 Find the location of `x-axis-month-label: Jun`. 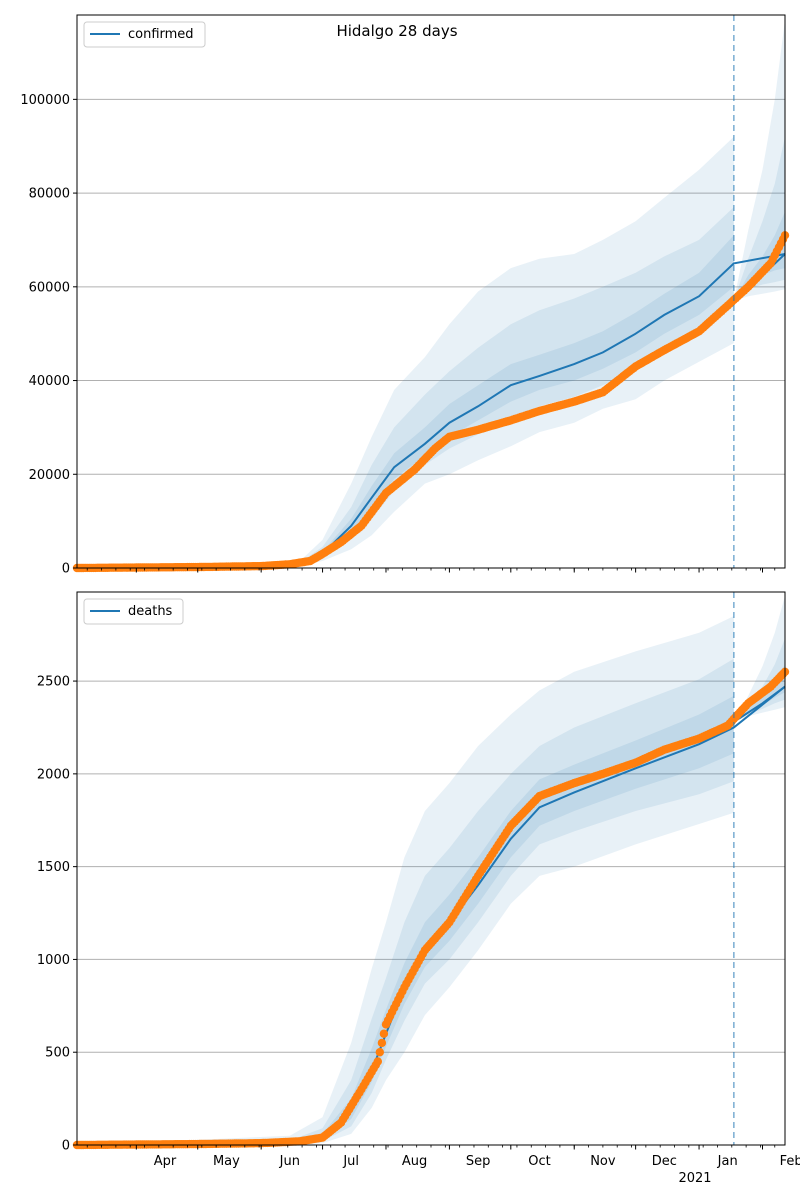

x-axis-month-label: Jun is located at coordinates (289, 1161).